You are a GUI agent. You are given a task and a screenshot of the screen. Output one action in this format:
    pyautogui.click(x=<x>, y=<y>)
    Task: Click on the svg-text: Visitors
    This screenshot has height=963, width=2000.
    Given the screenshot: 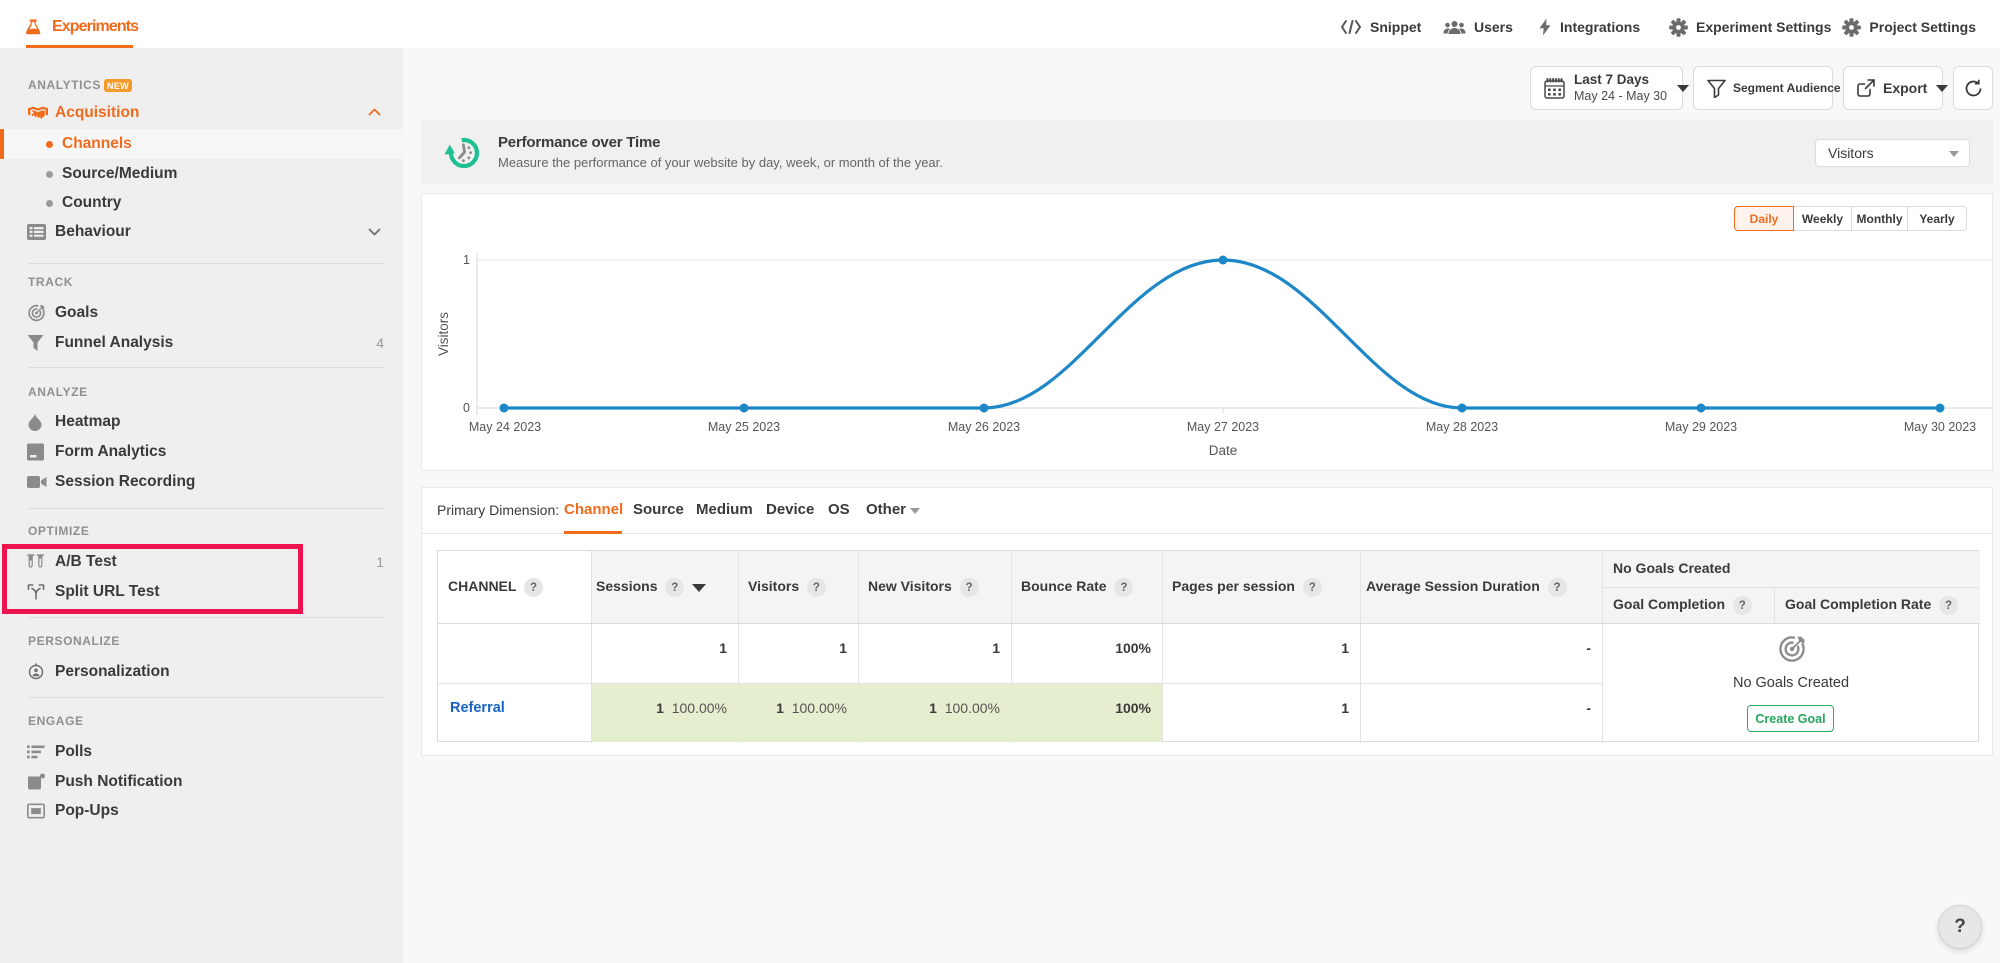 What is the action you would take?
    pyautogui.click(x=443, y=334)
    